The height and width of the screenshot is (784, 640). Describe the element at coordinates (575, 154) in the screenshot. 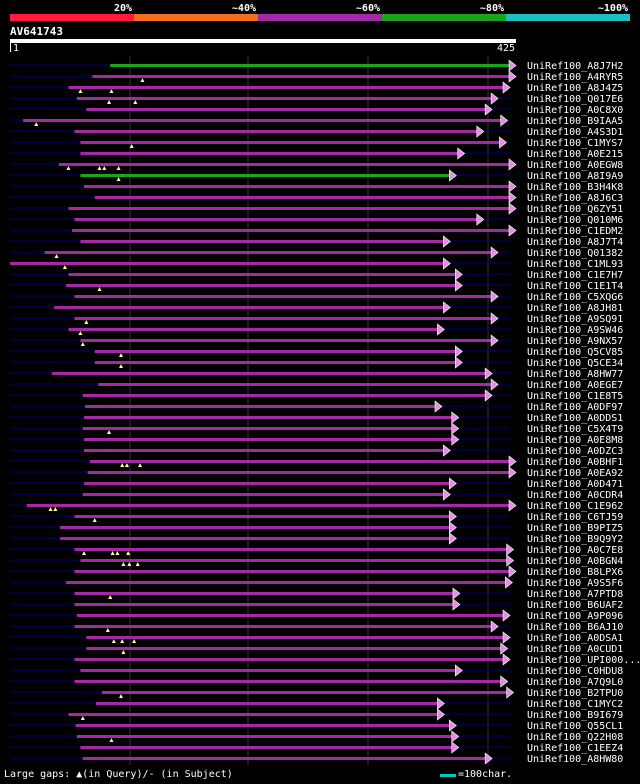

I see `hit-name-link: UniRef100_A0E215` at that location.